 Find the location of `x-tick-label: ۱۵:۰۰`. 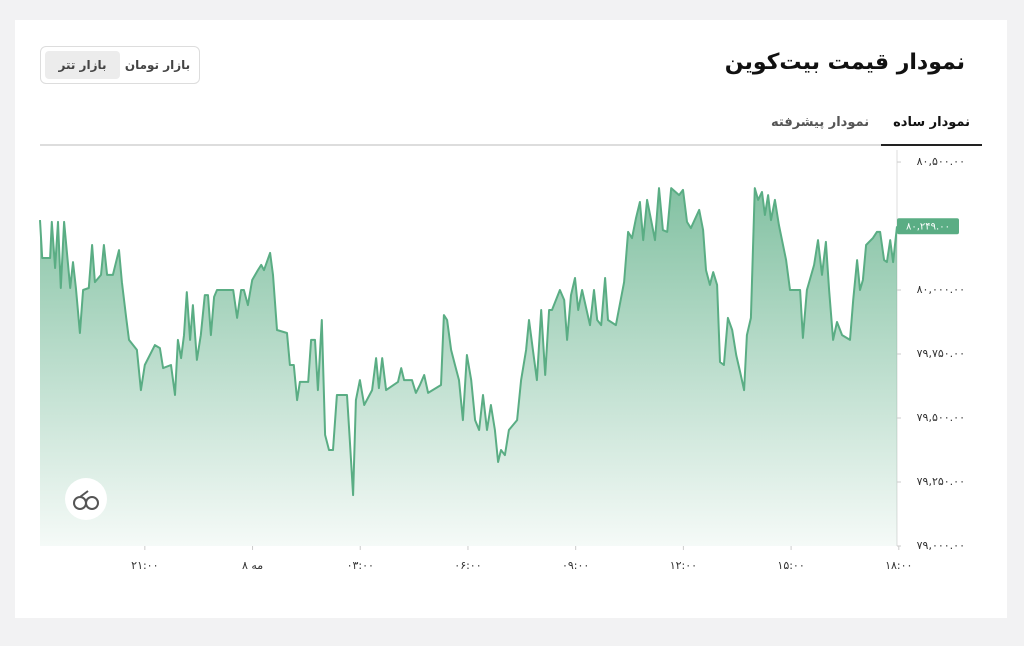

x-tick-label: ۱۵:۰۰ is located at coordinates (790, 565).